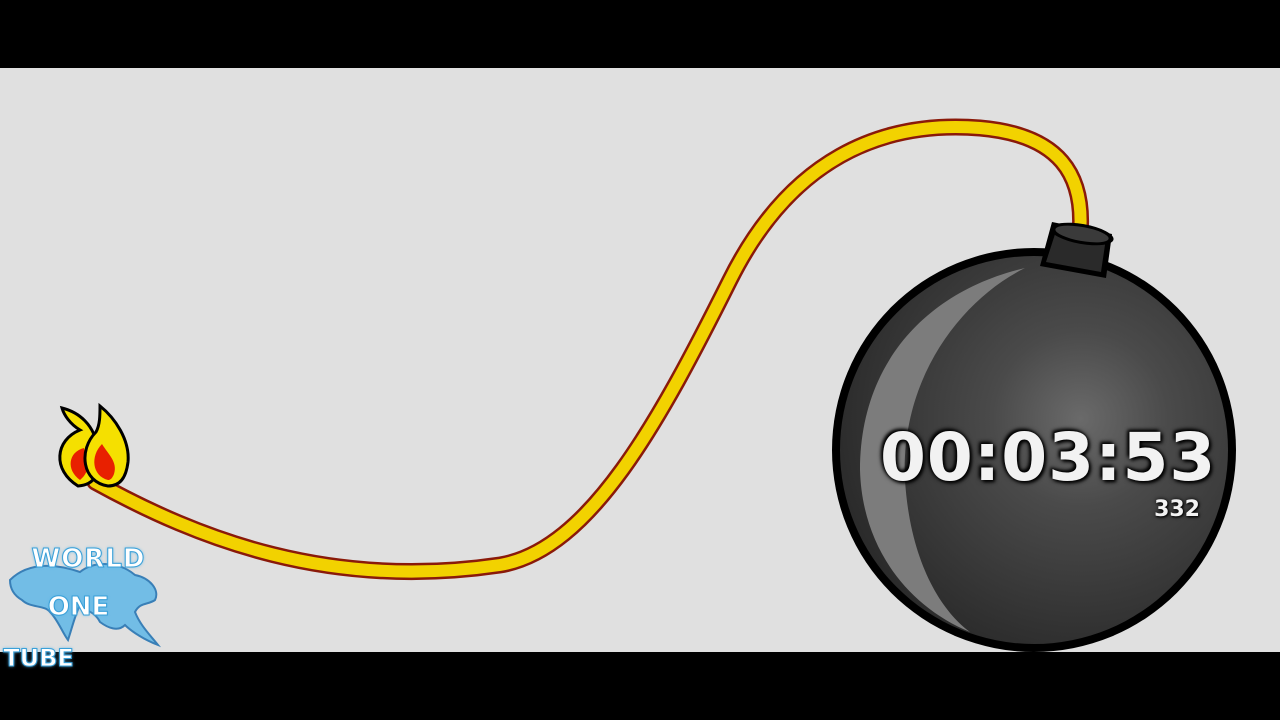  I want to click on logo-text-tube: TUBE, so click(39, 658).